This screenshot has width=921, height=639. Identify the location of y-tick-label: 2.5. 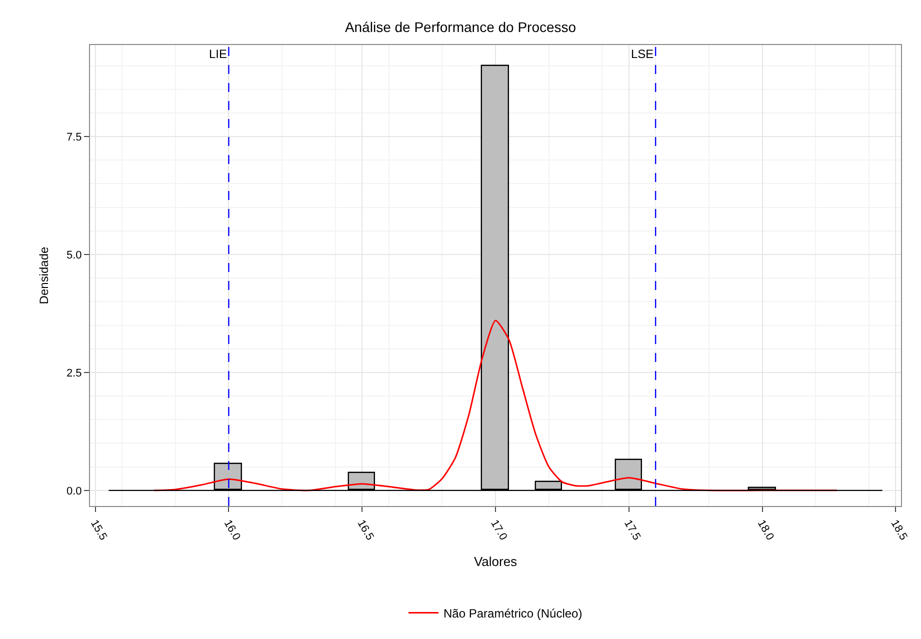
(74, 373).